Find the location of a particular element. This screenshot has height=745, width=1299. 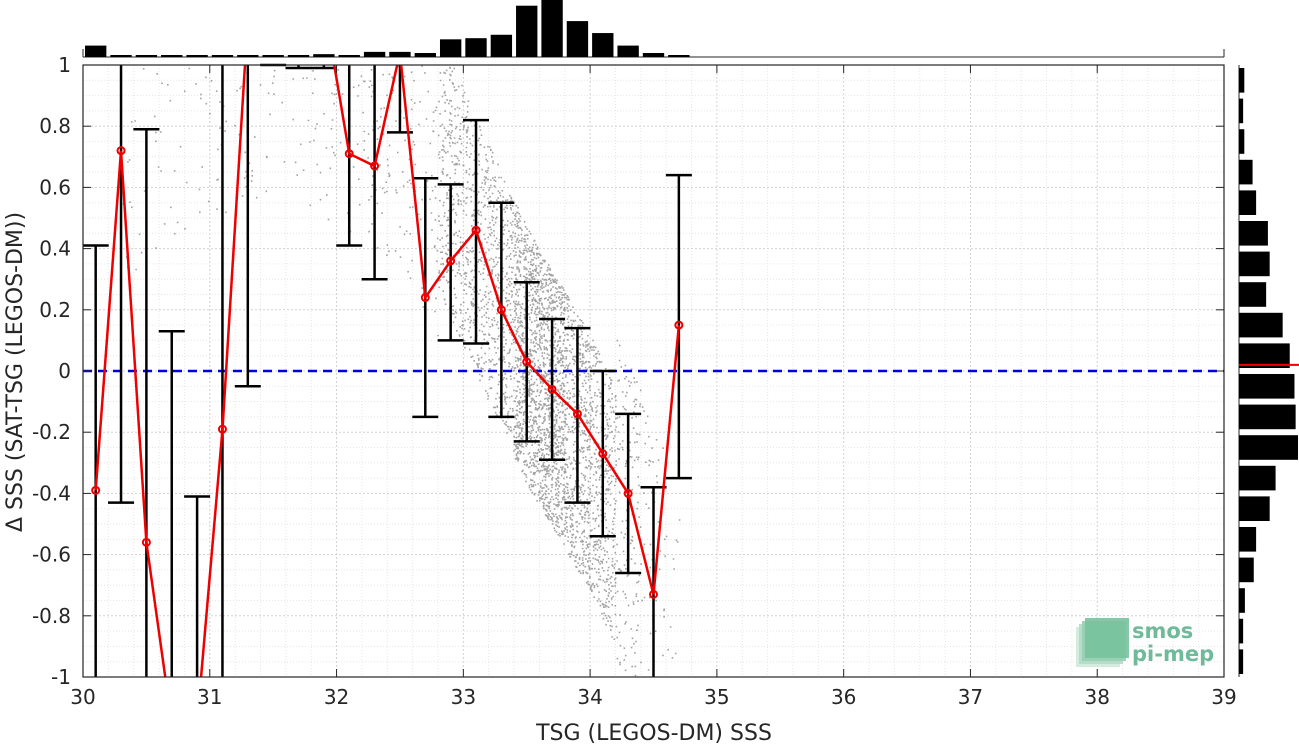

x-tick-label: 34 is located at coordinates (589, 697).